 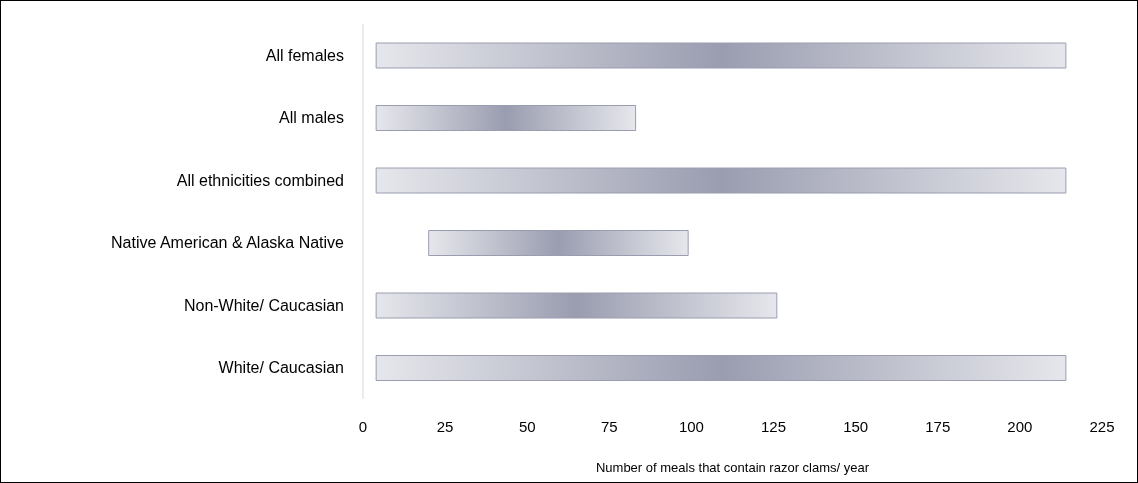 What do you see at coordinates (445, 426) in the screenshot?
I see `x-tick-label: 25` at bounding box center [445, 426].